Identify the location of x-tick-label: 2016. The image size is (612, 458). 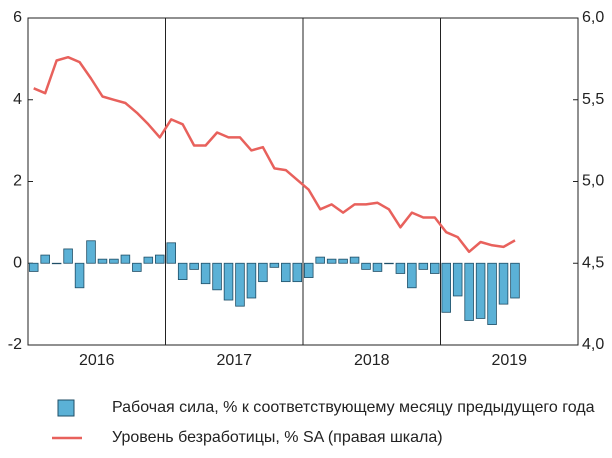
(97, 360).